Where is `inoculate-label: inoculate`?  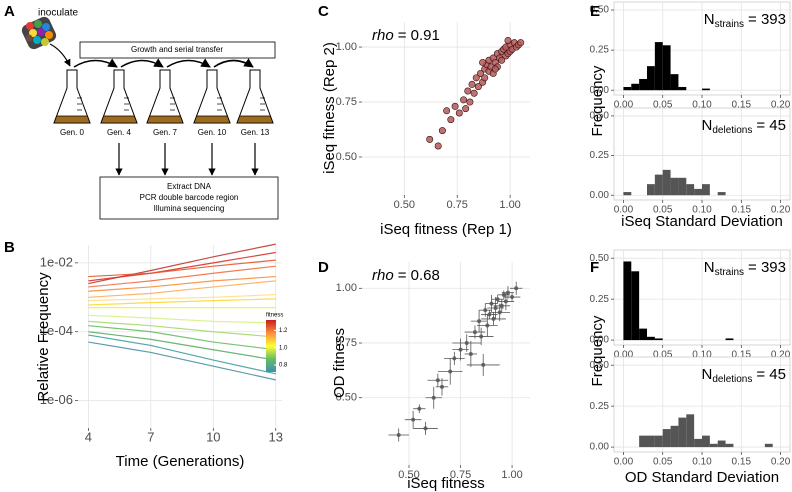 inoculate-label: inoculate is located at coordinates (58, 13).